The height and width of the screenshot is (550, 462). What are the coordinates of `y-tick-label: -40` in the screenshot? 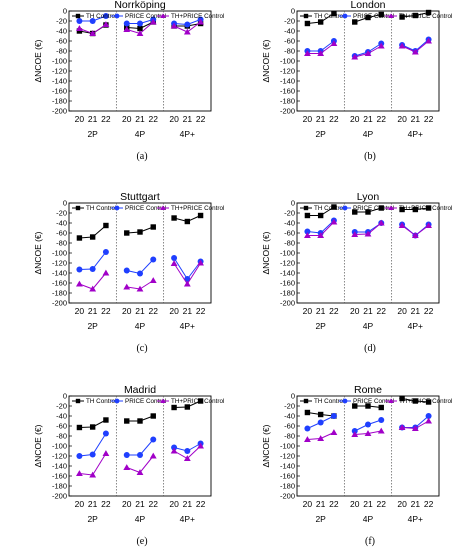 It's located at (289, 31).